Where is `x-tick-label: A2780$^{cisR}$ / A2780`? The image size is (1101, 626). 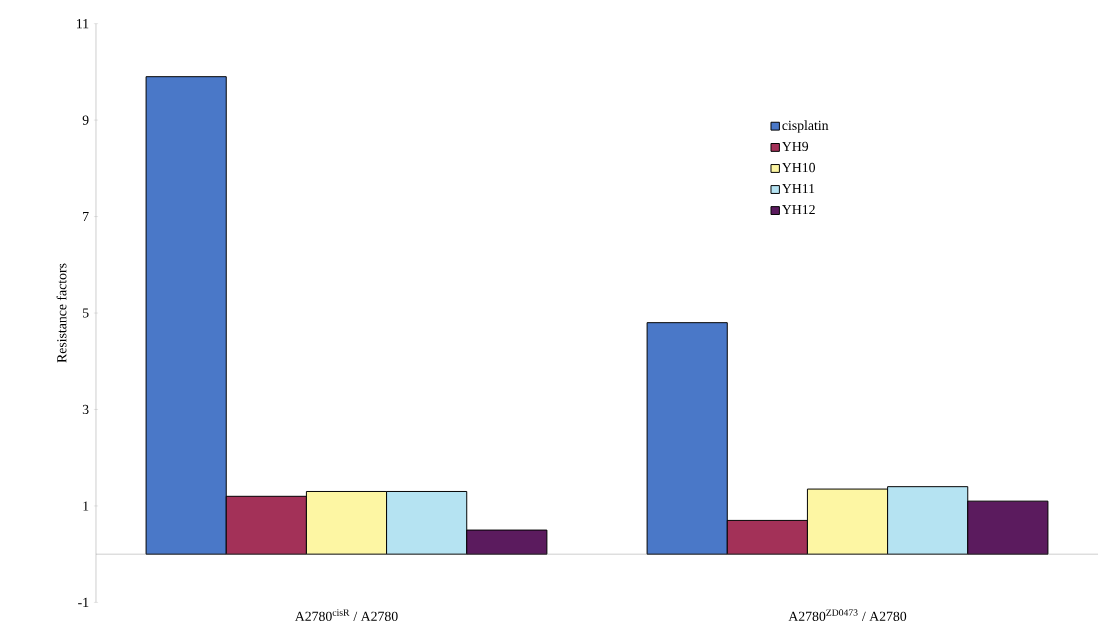
x-tick-label: A2780$^{cisR}$ / A2780 is located at coordinates (346, 615).